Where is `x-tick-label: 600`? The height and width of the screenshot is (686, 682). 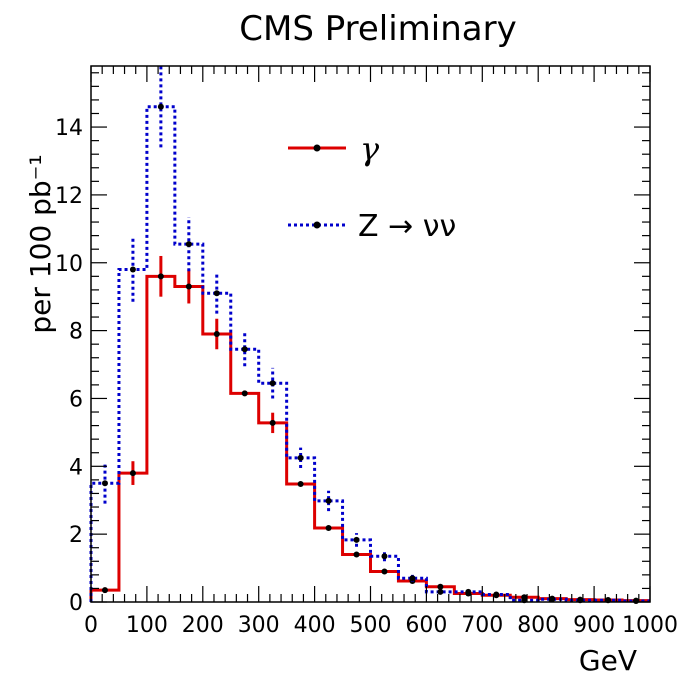 x-tick-label: 600 is located at coordinates (426, 625).